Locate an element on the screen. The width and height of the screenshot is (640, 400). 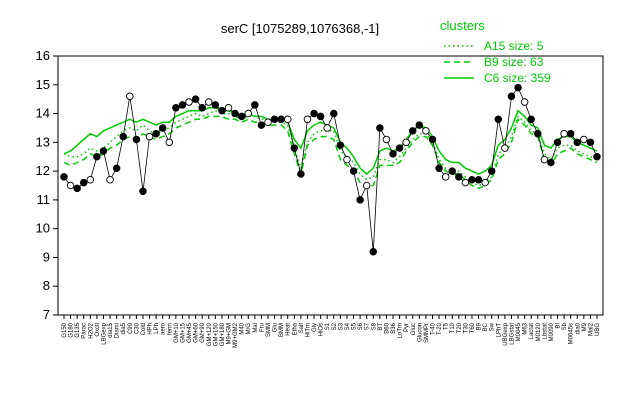
x-tick-label: BI is located at coordinates (559, 326).